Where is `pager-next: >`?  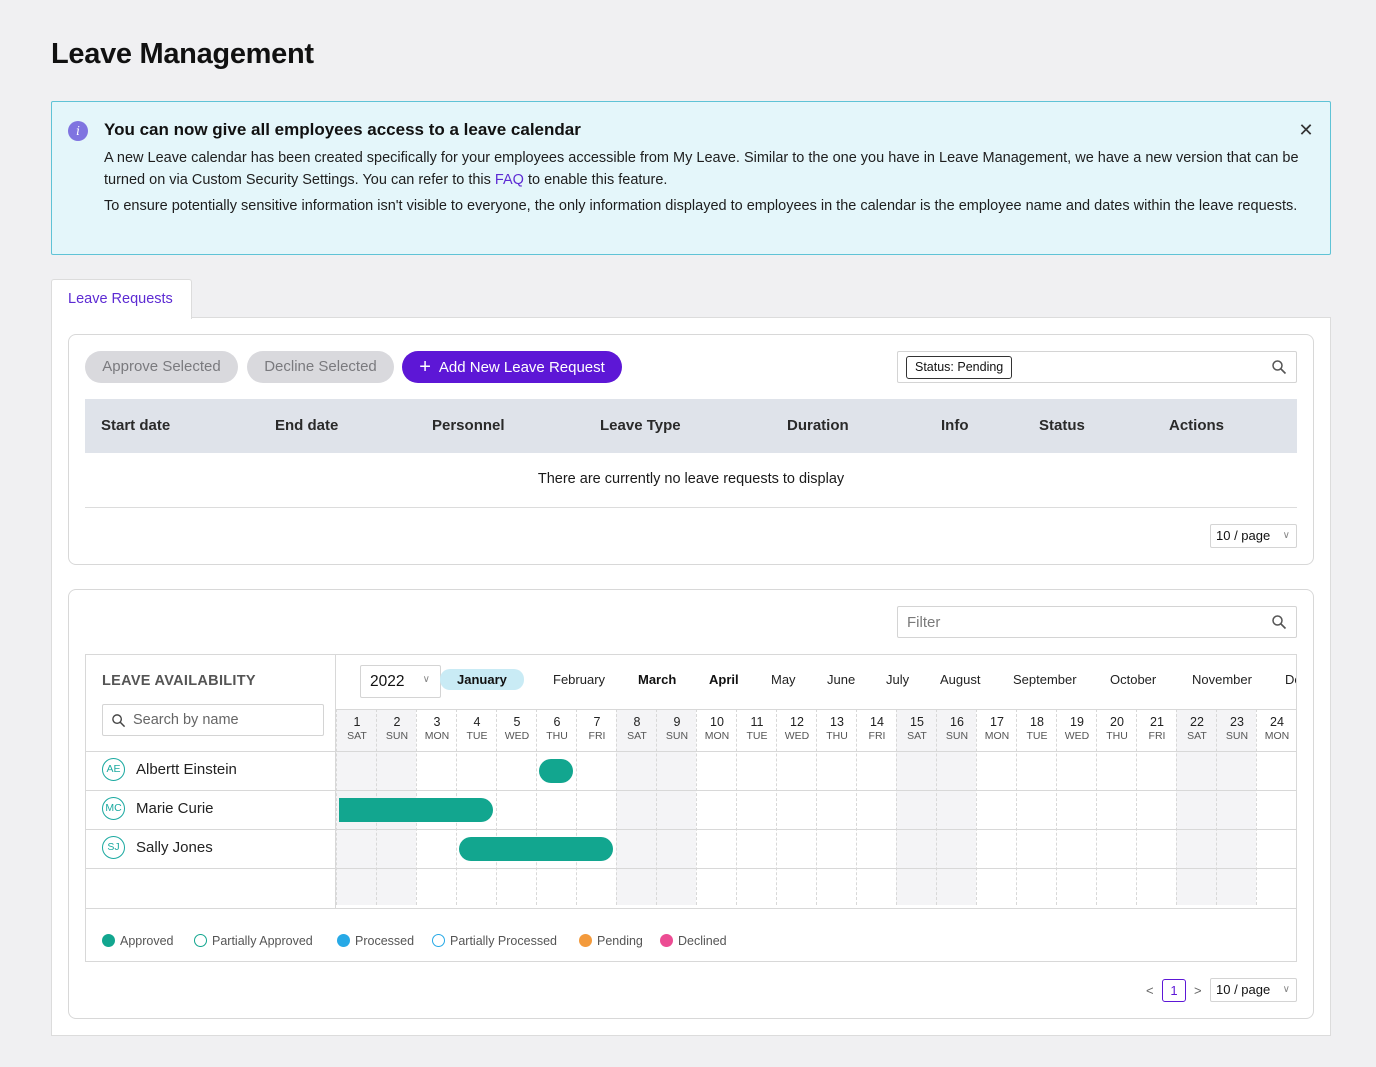
pager-next: > is located at coordinates (1198, 990).